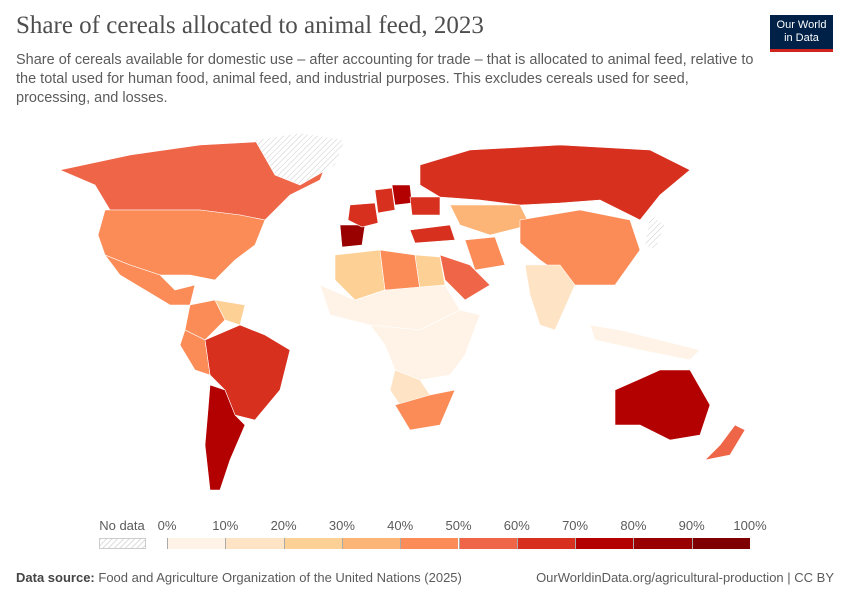 The width and height of the screenshot is (850, 600). Describe the element at coordinates (432, 234) in the screenshot. I see `country-turkey: Turkey` at that location.